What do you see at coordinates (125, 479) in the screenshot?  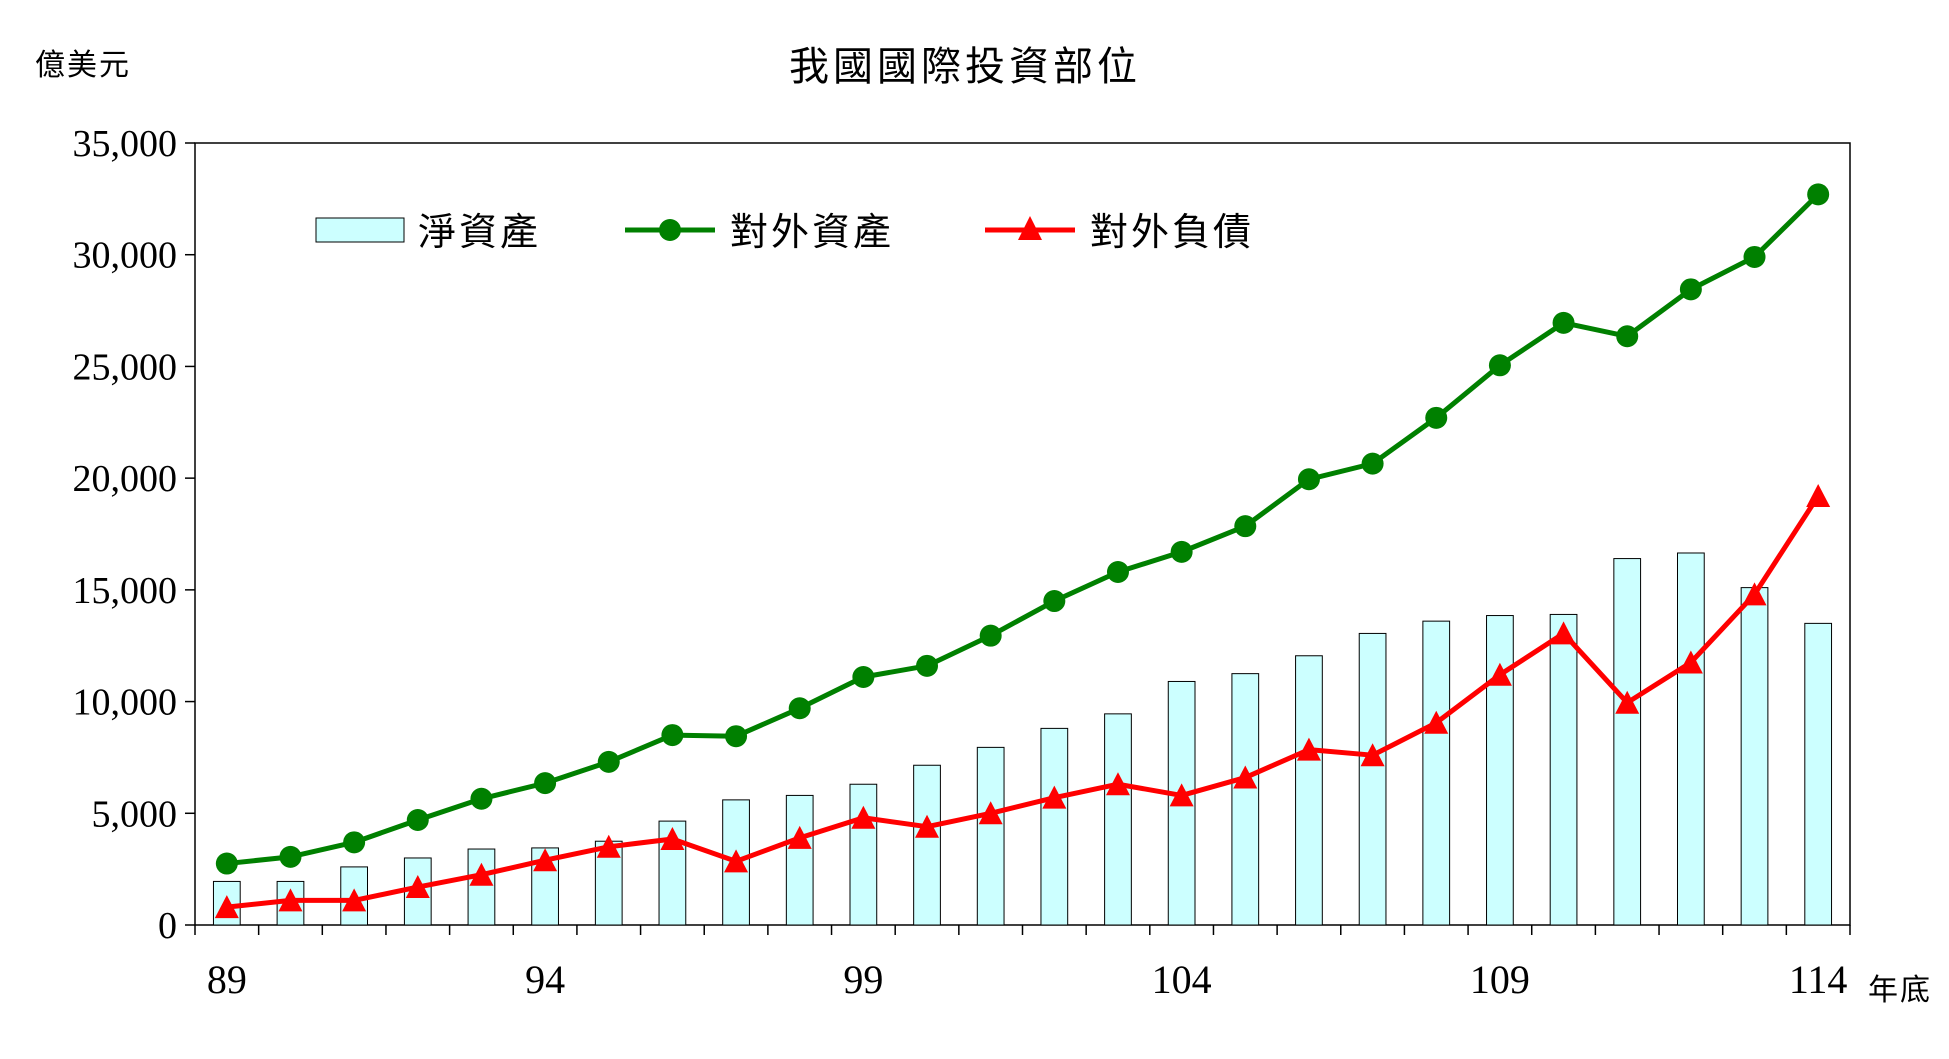 I see `y-tick-label: 20,000` at bounding box center [125, 479].